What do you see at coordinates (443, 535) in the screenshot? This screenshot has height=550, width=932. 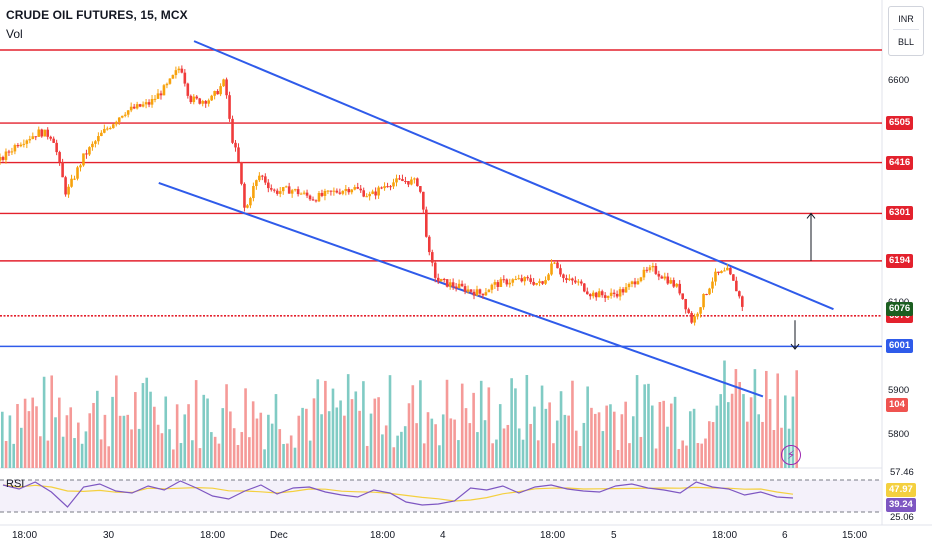 I see `x-tick-label: 4` at bounding box center [443, 535].